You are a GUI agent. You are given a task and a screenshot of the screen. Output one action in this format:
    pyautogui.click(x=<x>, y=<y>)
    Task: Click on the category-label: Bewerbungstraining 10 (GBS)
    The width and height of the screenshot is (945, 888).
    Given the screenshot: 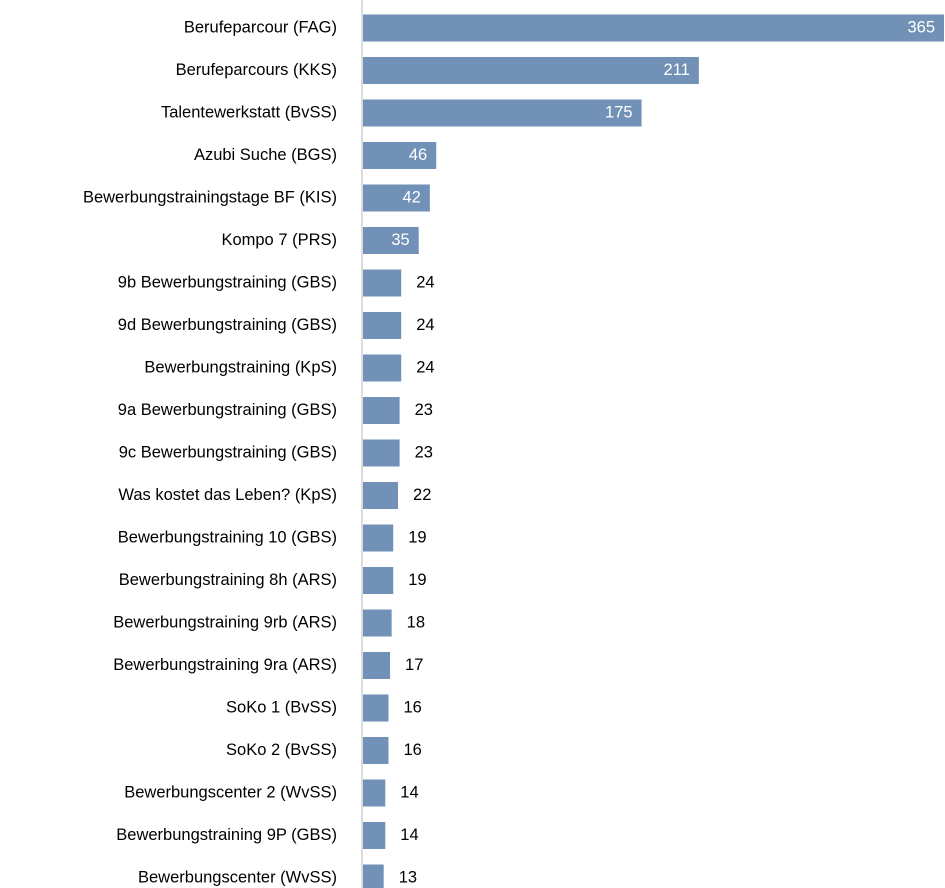 What is the action you would take?
    pyautogui.click(x=227, y=537)
    